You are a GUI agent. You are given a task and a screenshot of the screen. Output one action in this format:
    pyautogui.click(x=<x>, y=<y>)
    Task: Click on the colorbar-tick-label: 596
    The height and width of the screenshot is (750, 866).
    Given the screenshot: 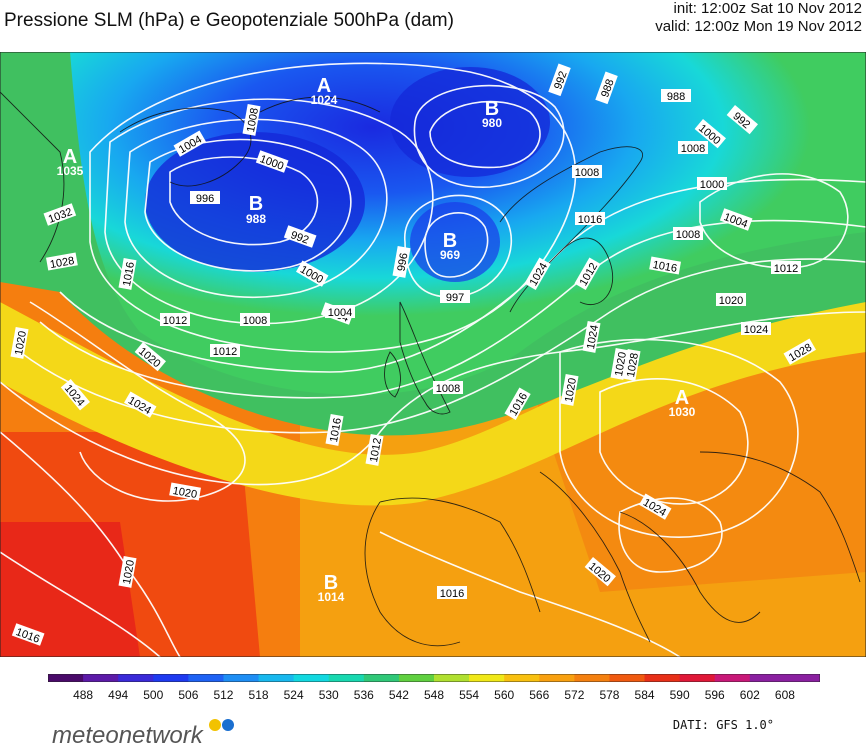 What is the action you would take?
    pyautogui.click(x=715, y=695)
    